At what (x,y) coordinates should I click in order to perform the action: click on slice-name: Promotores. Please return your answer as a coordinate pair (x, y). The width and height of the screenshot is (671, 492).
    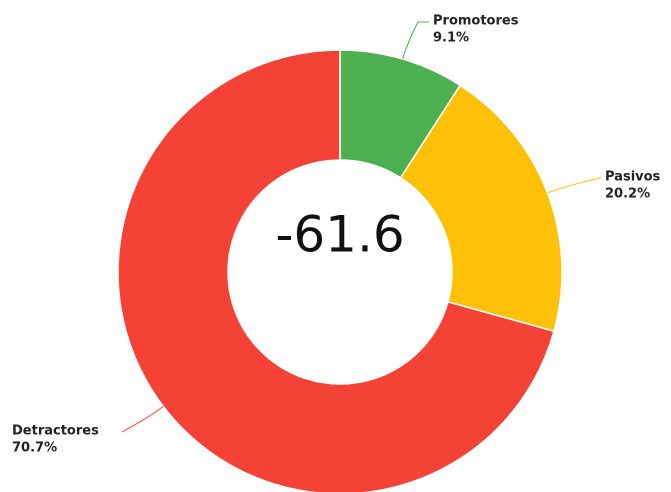
    Looking at the image, I should click on (476, 21).